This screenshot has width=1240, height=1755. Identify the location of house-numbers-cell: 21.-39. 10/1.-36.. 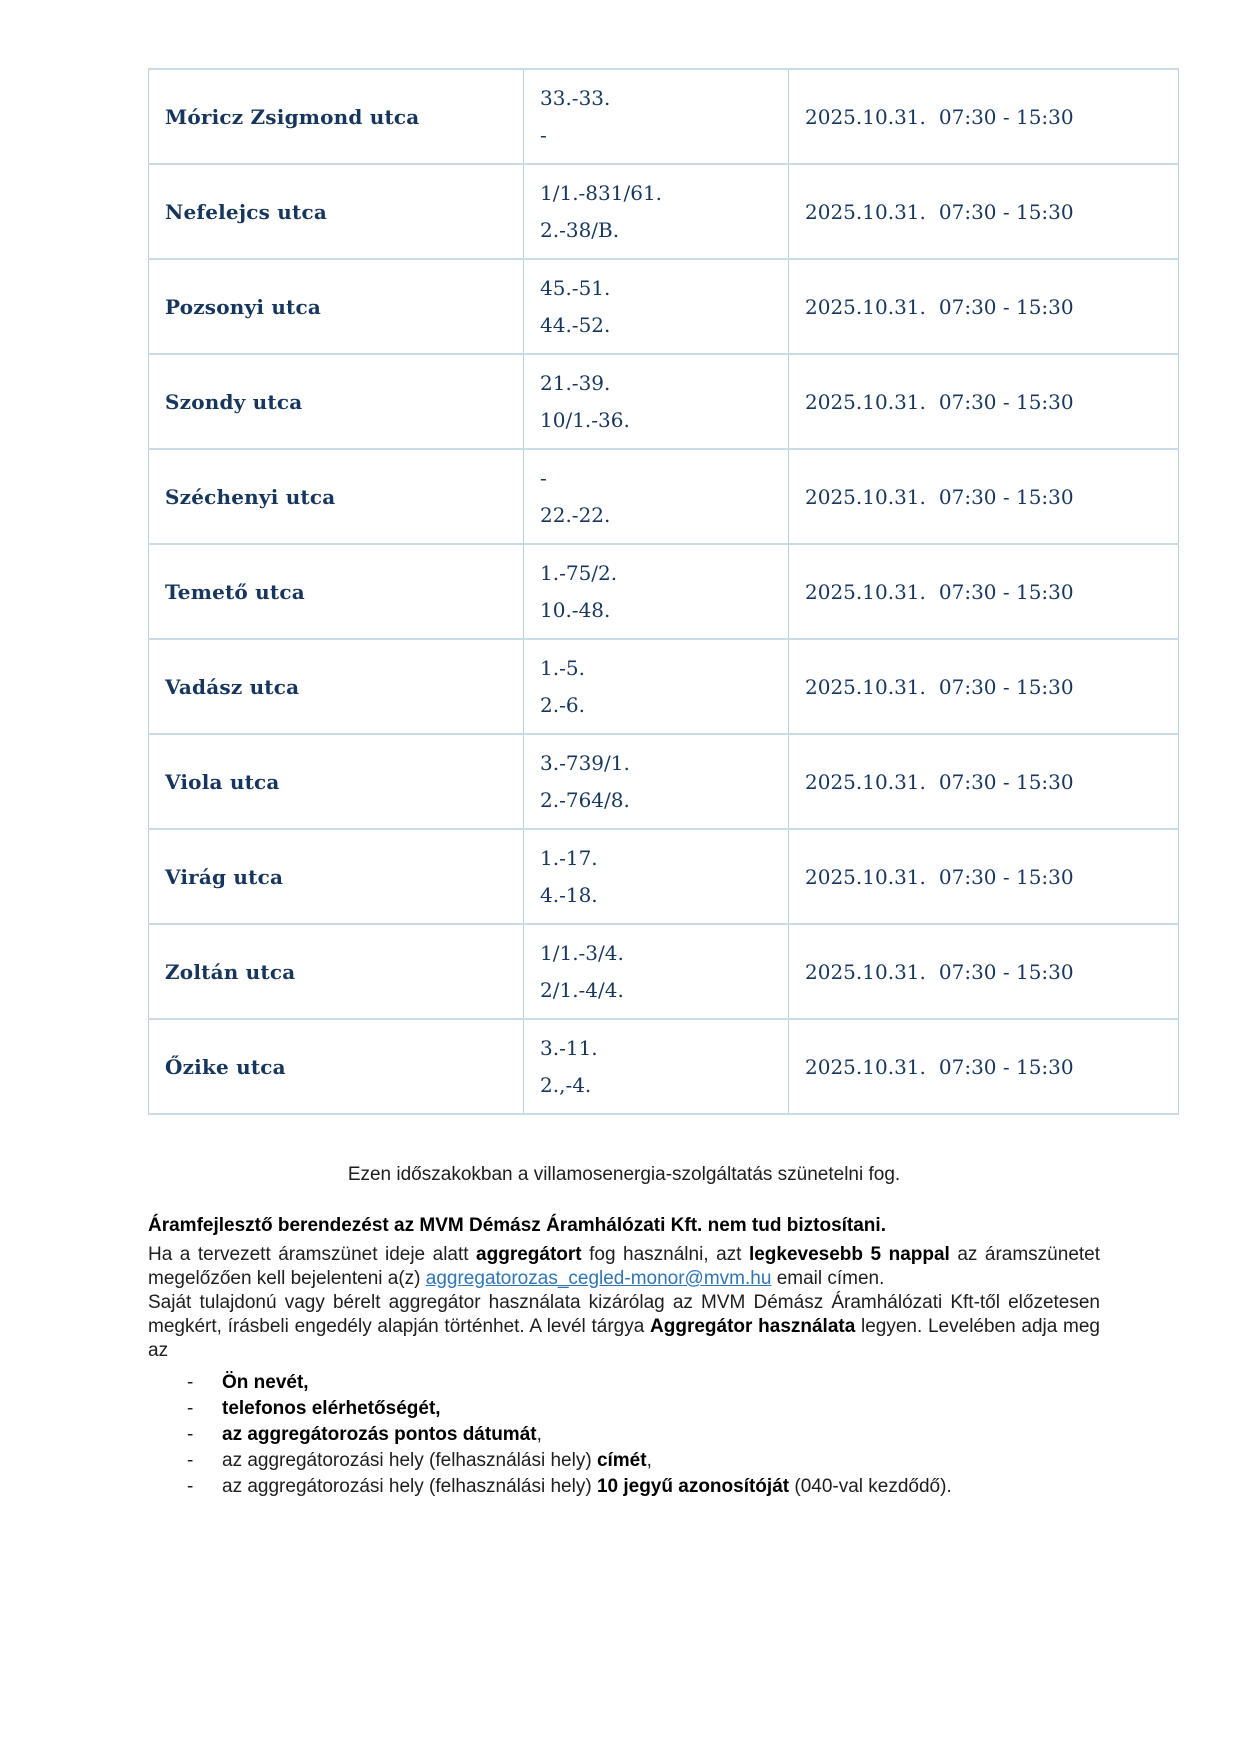
(656, 401).